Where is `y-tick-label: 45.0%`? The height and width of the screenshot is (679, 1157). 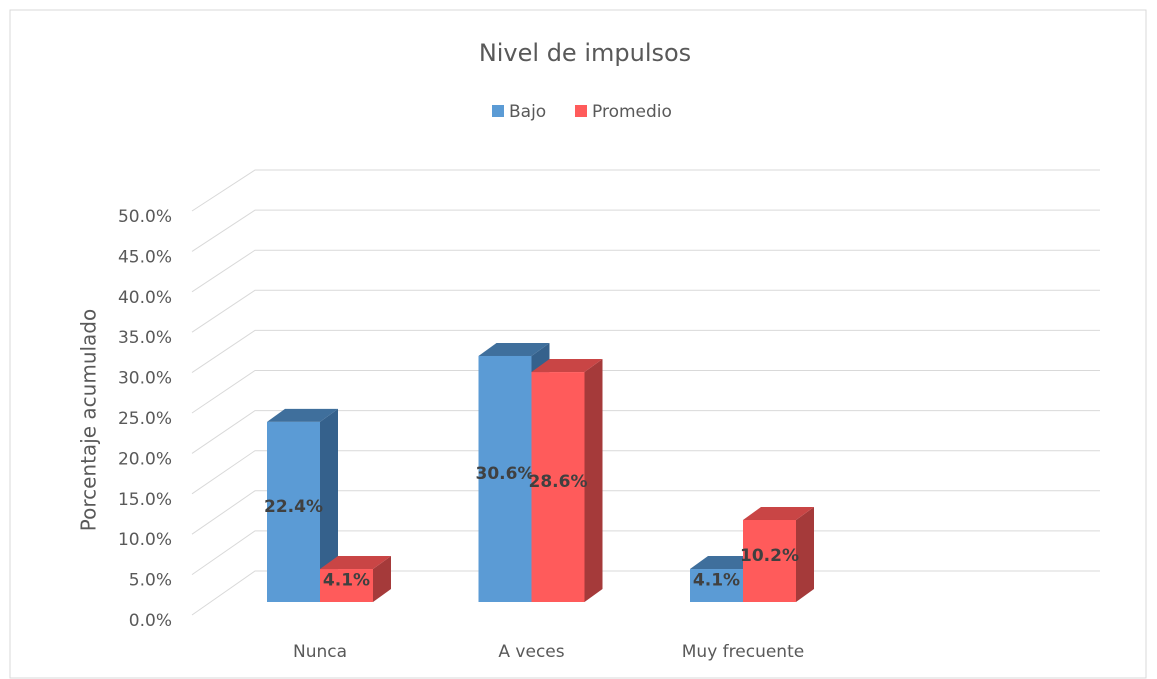
y-tick-label: 45.0% is located at coordinates (145, 257).